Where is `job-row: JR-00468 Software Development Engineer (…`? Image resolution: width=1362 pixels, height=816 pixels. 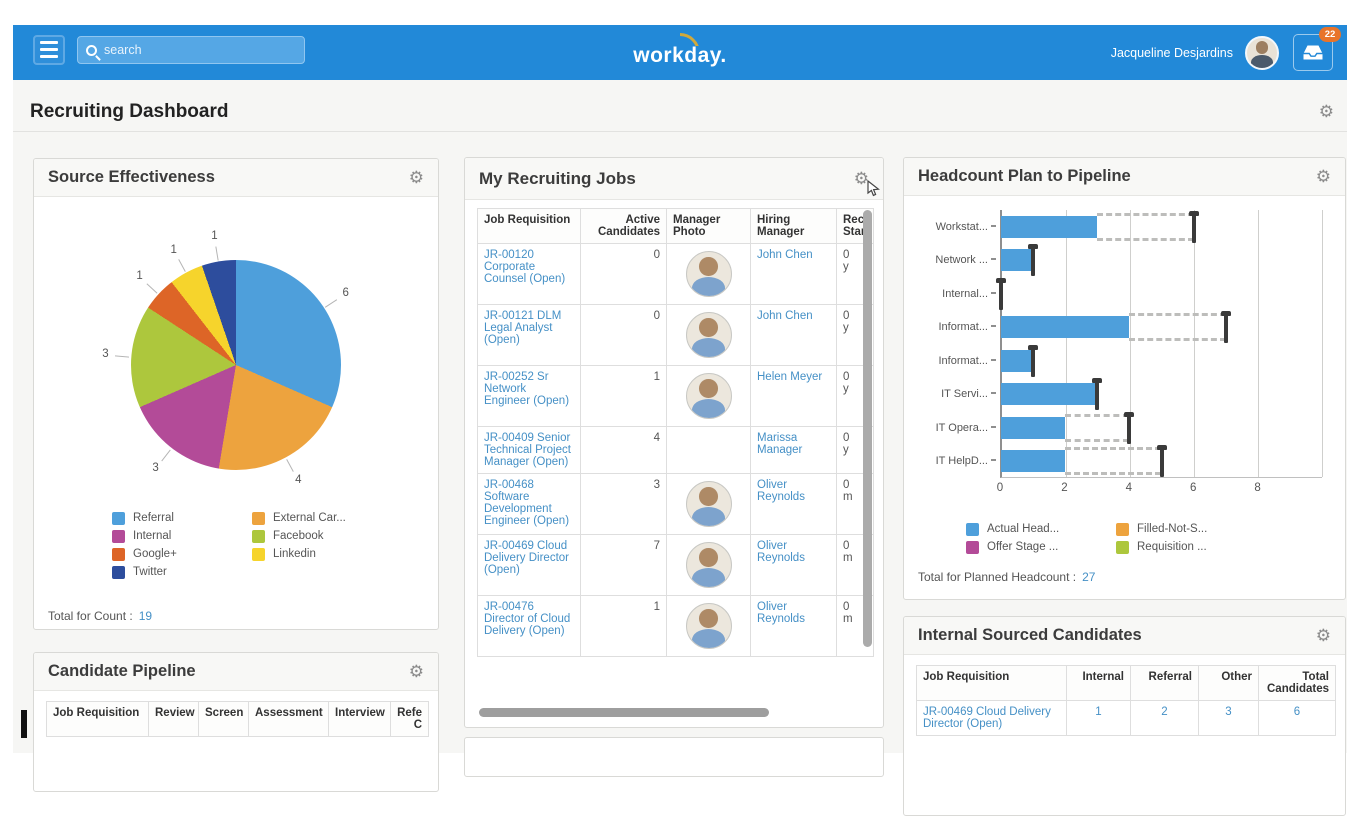 job-row: JR-00468 Software Development Engineer (… is located at coordinates (675, 504).